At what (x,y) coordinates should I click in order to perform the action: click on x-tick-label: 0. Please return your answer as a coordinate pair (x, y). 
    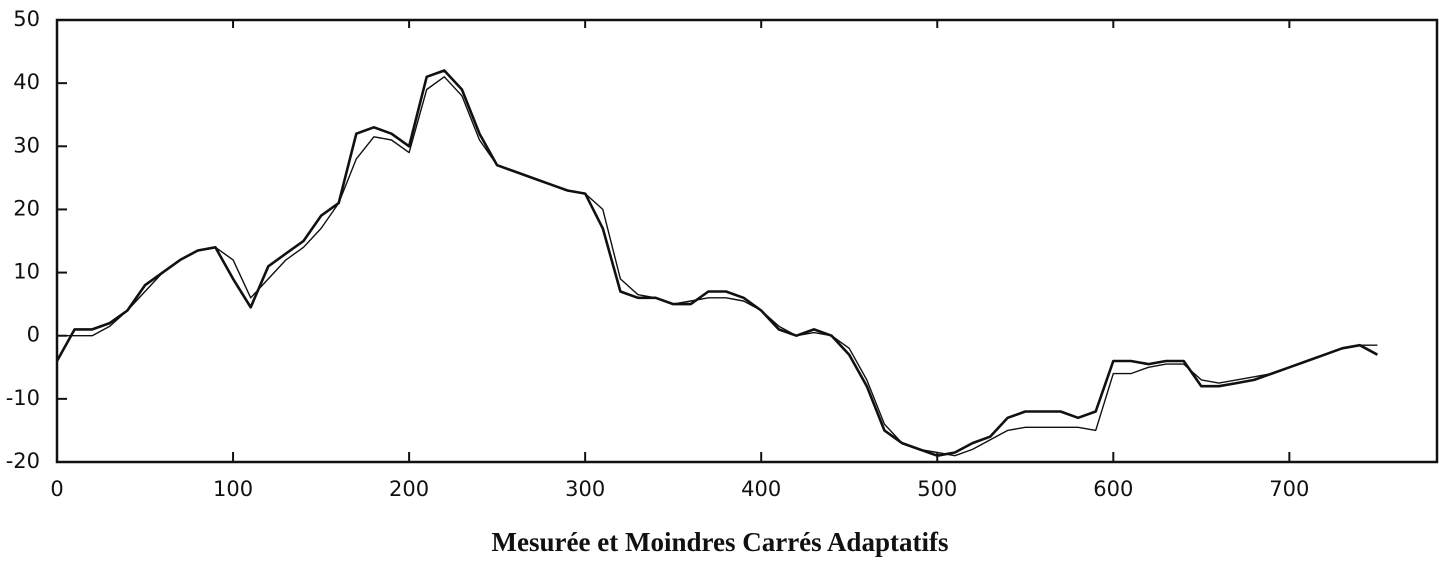
    Looking at the image, I should click on (56, 489).